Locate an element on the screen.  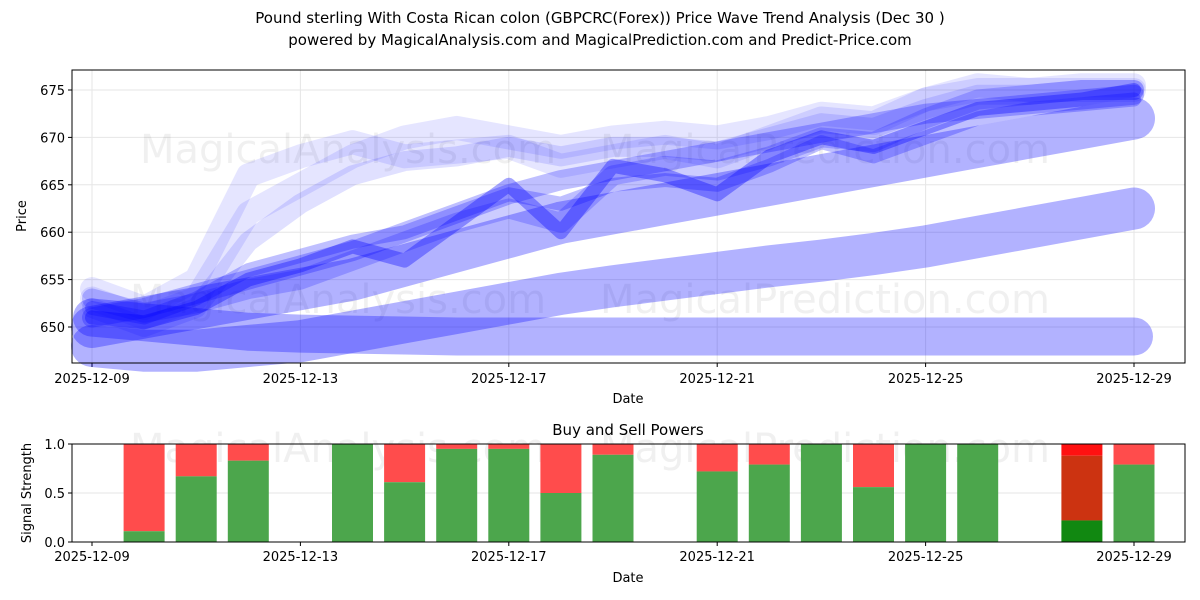
bar-chart-title: Buy and Sell Powers is located at coordinates (628, 430).